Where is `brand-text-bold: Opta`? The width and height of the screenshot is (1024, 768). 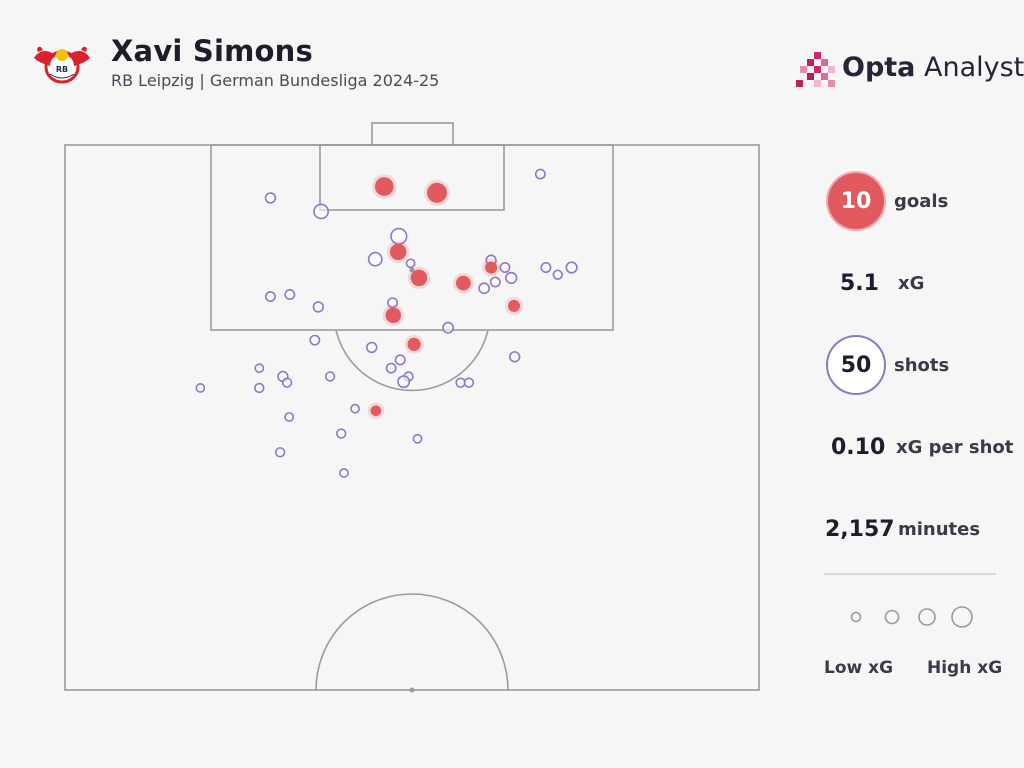 brand-text-bold: Opta is located at coordinates (879, 67).